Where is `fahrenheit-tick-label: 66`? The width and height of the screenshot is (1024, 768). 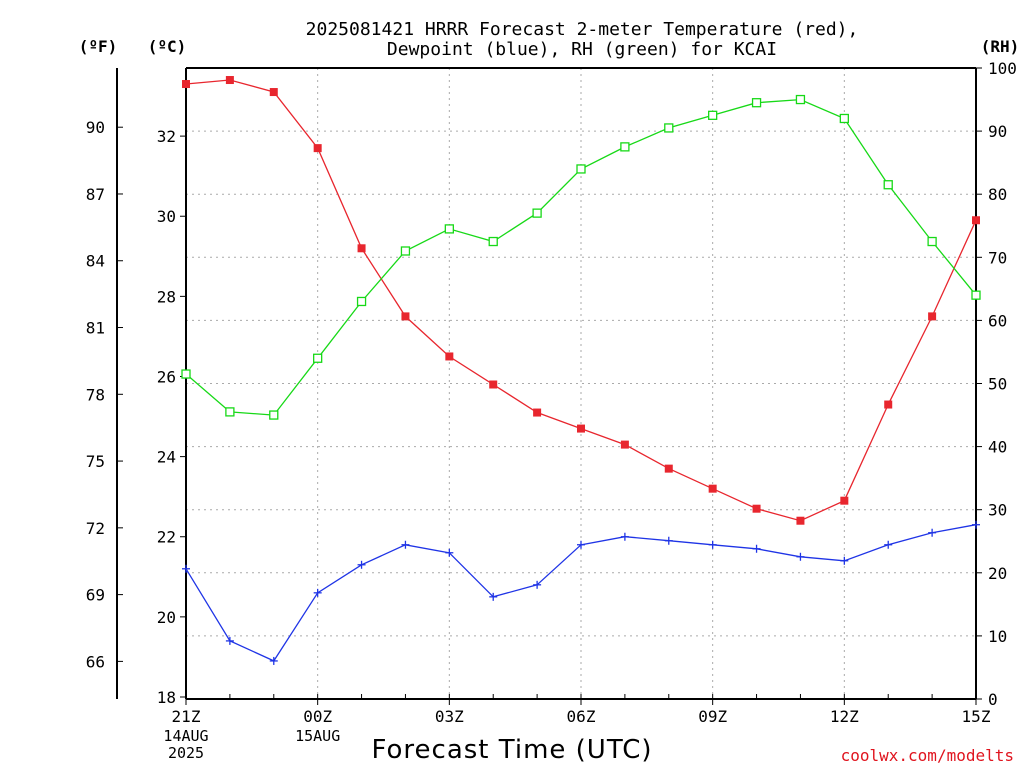
fahrenheit-tick-label: 66 is located at coordinates (95, 661).